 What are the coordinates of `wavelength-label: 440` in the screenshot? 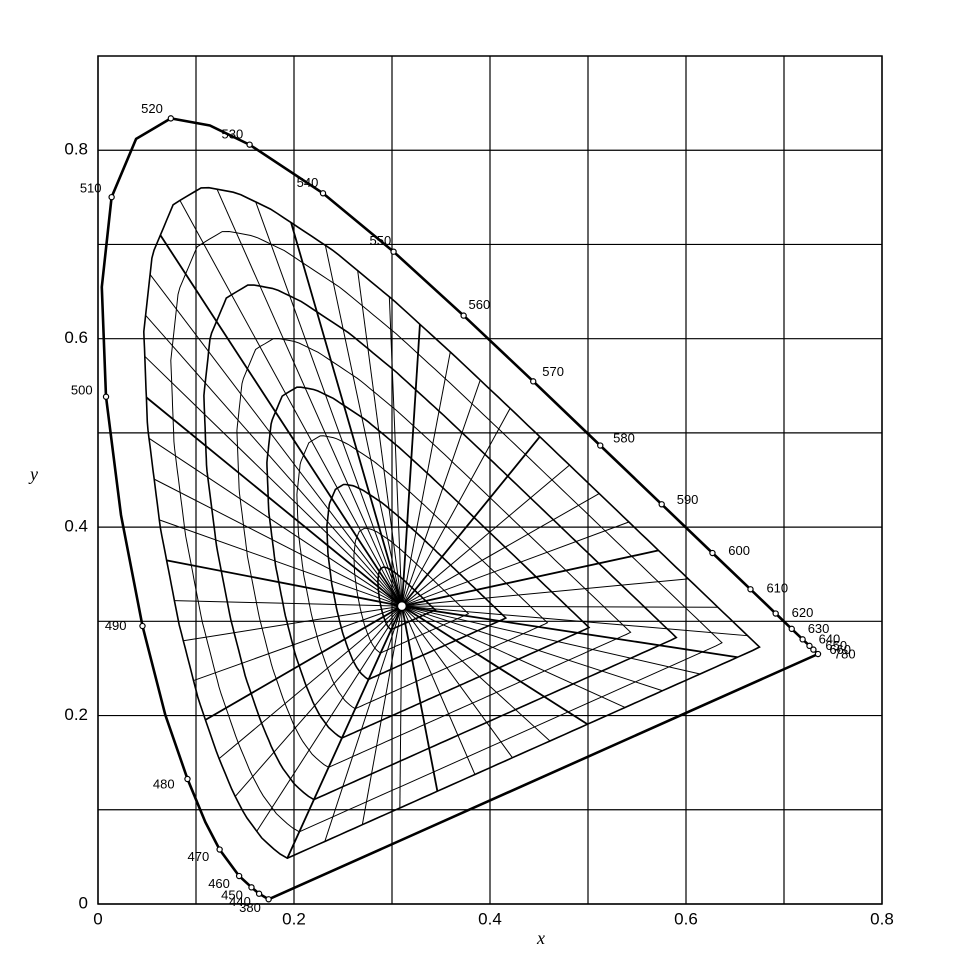 It's located at (240, 901).